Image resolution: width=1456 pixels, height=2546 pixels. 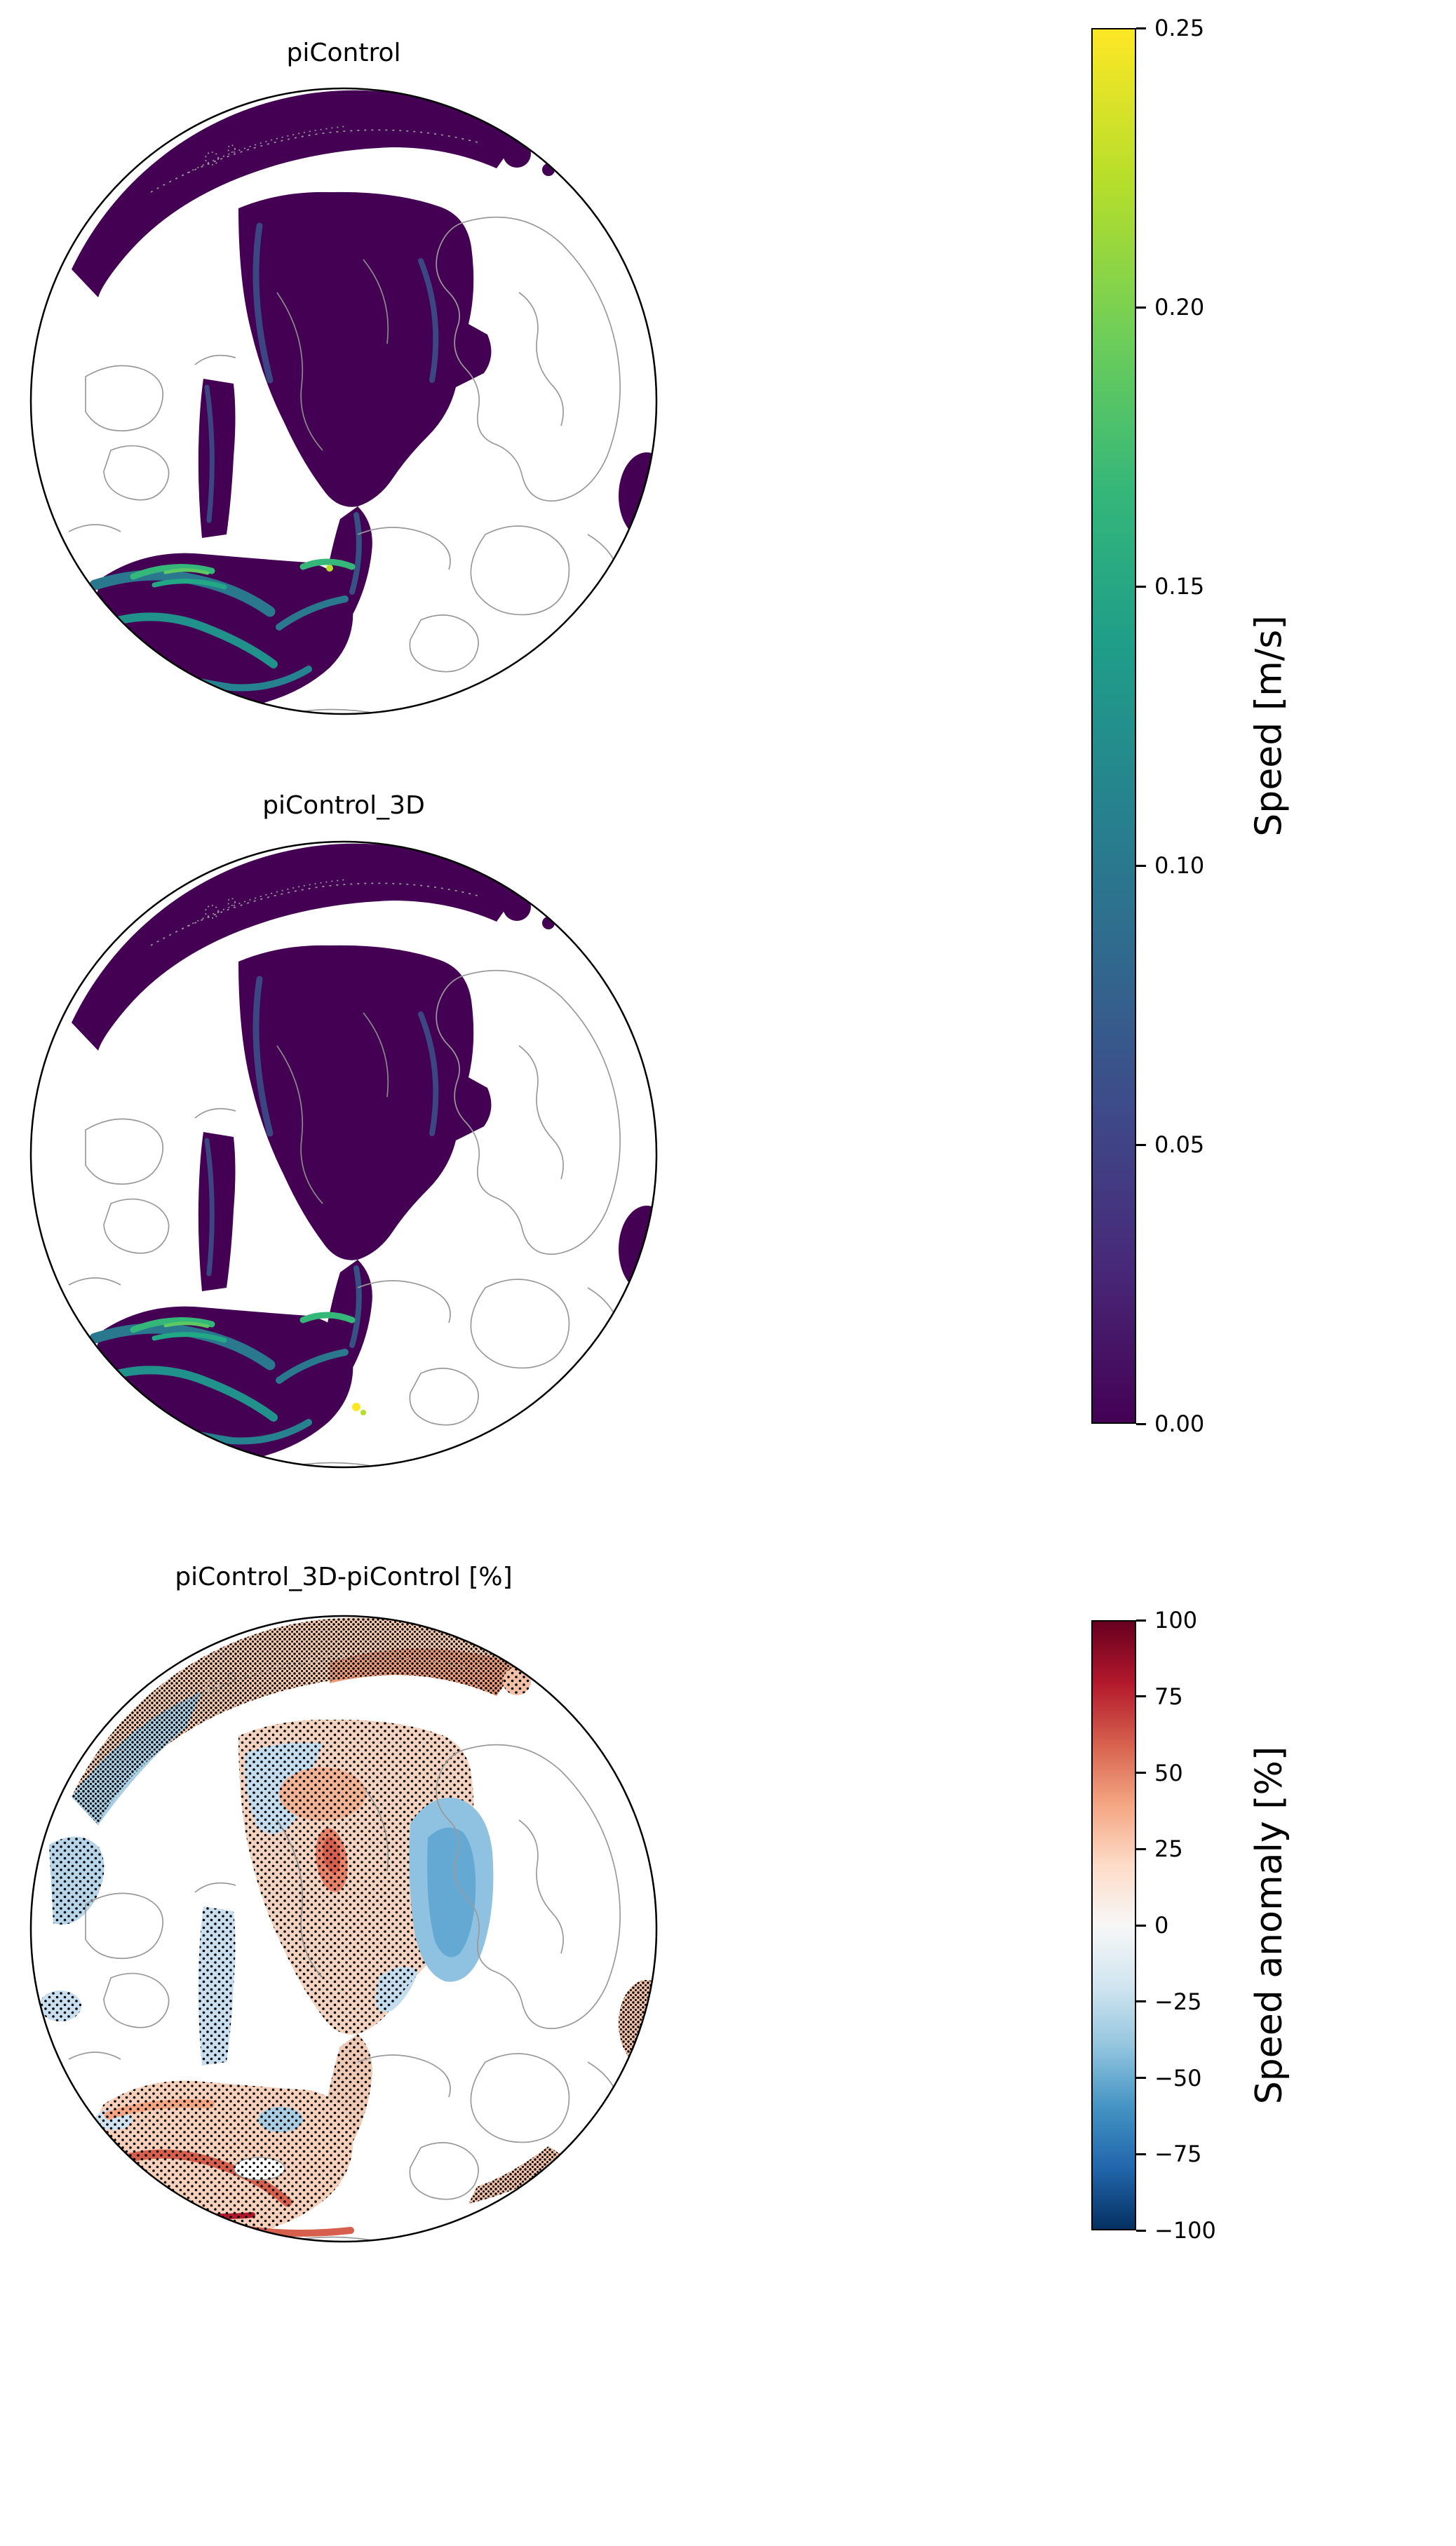 I want to click on globe-anomaly, so click(x=343, y=1929).